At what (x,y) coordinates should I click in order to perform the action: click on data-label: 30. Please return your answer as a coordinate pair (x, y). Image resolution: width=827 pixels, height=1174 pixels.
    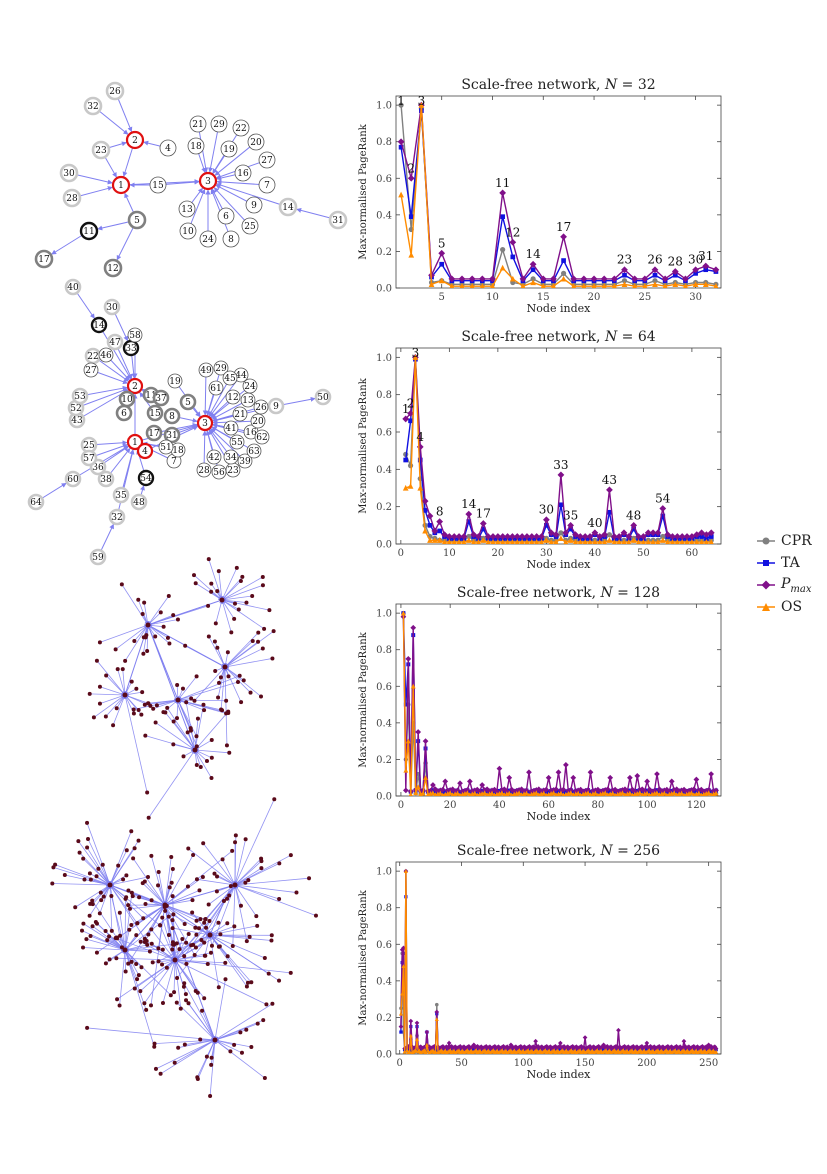
    Looking at the image, I should click on (546, 510).